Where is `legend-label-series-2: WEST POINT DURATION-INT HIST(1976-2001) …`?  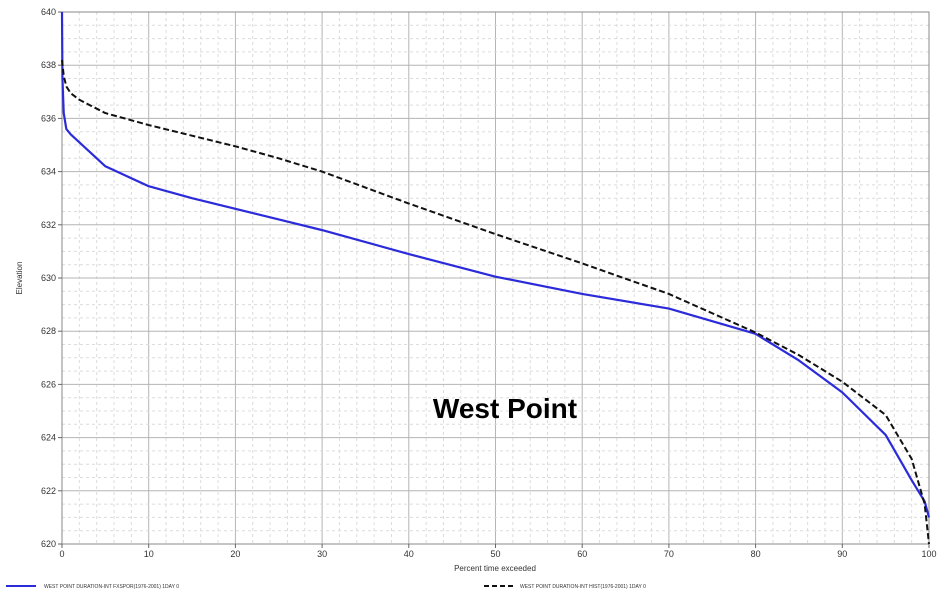
legend-label-series-2: WEST POINT DURATION-INT HIST(1976-2001) … is located at coordinates (583, 587).